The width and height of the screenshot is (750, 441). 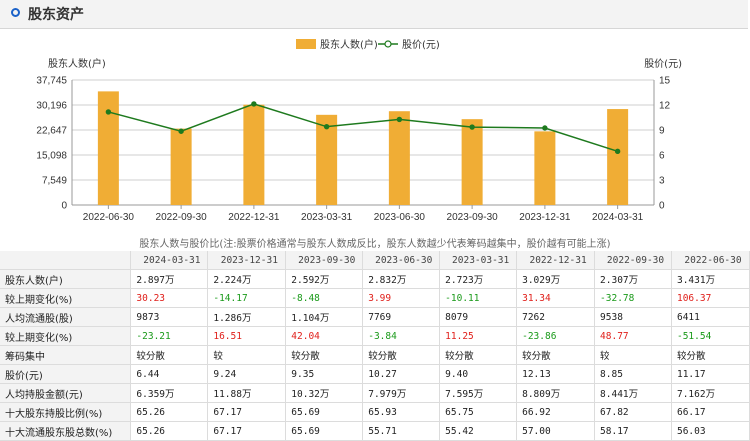 I want to click on table-cell: 65.26, so click(x=169, y=412).